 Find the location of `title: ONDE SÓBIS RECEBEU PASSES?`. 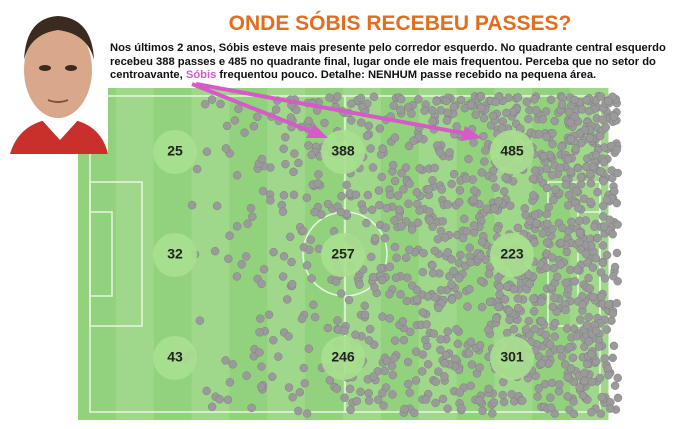

title: ONDE SÓBIS RECEBEU PASSES? is located at coordinates (400, 23).